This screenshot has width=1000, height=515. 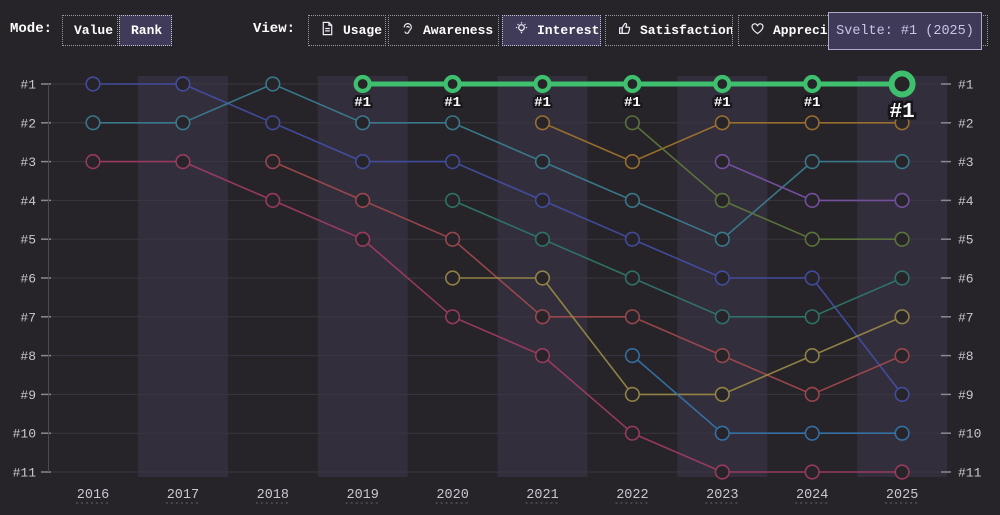 I want to click on series-series-dark-teal, so click(x=677, y=258).